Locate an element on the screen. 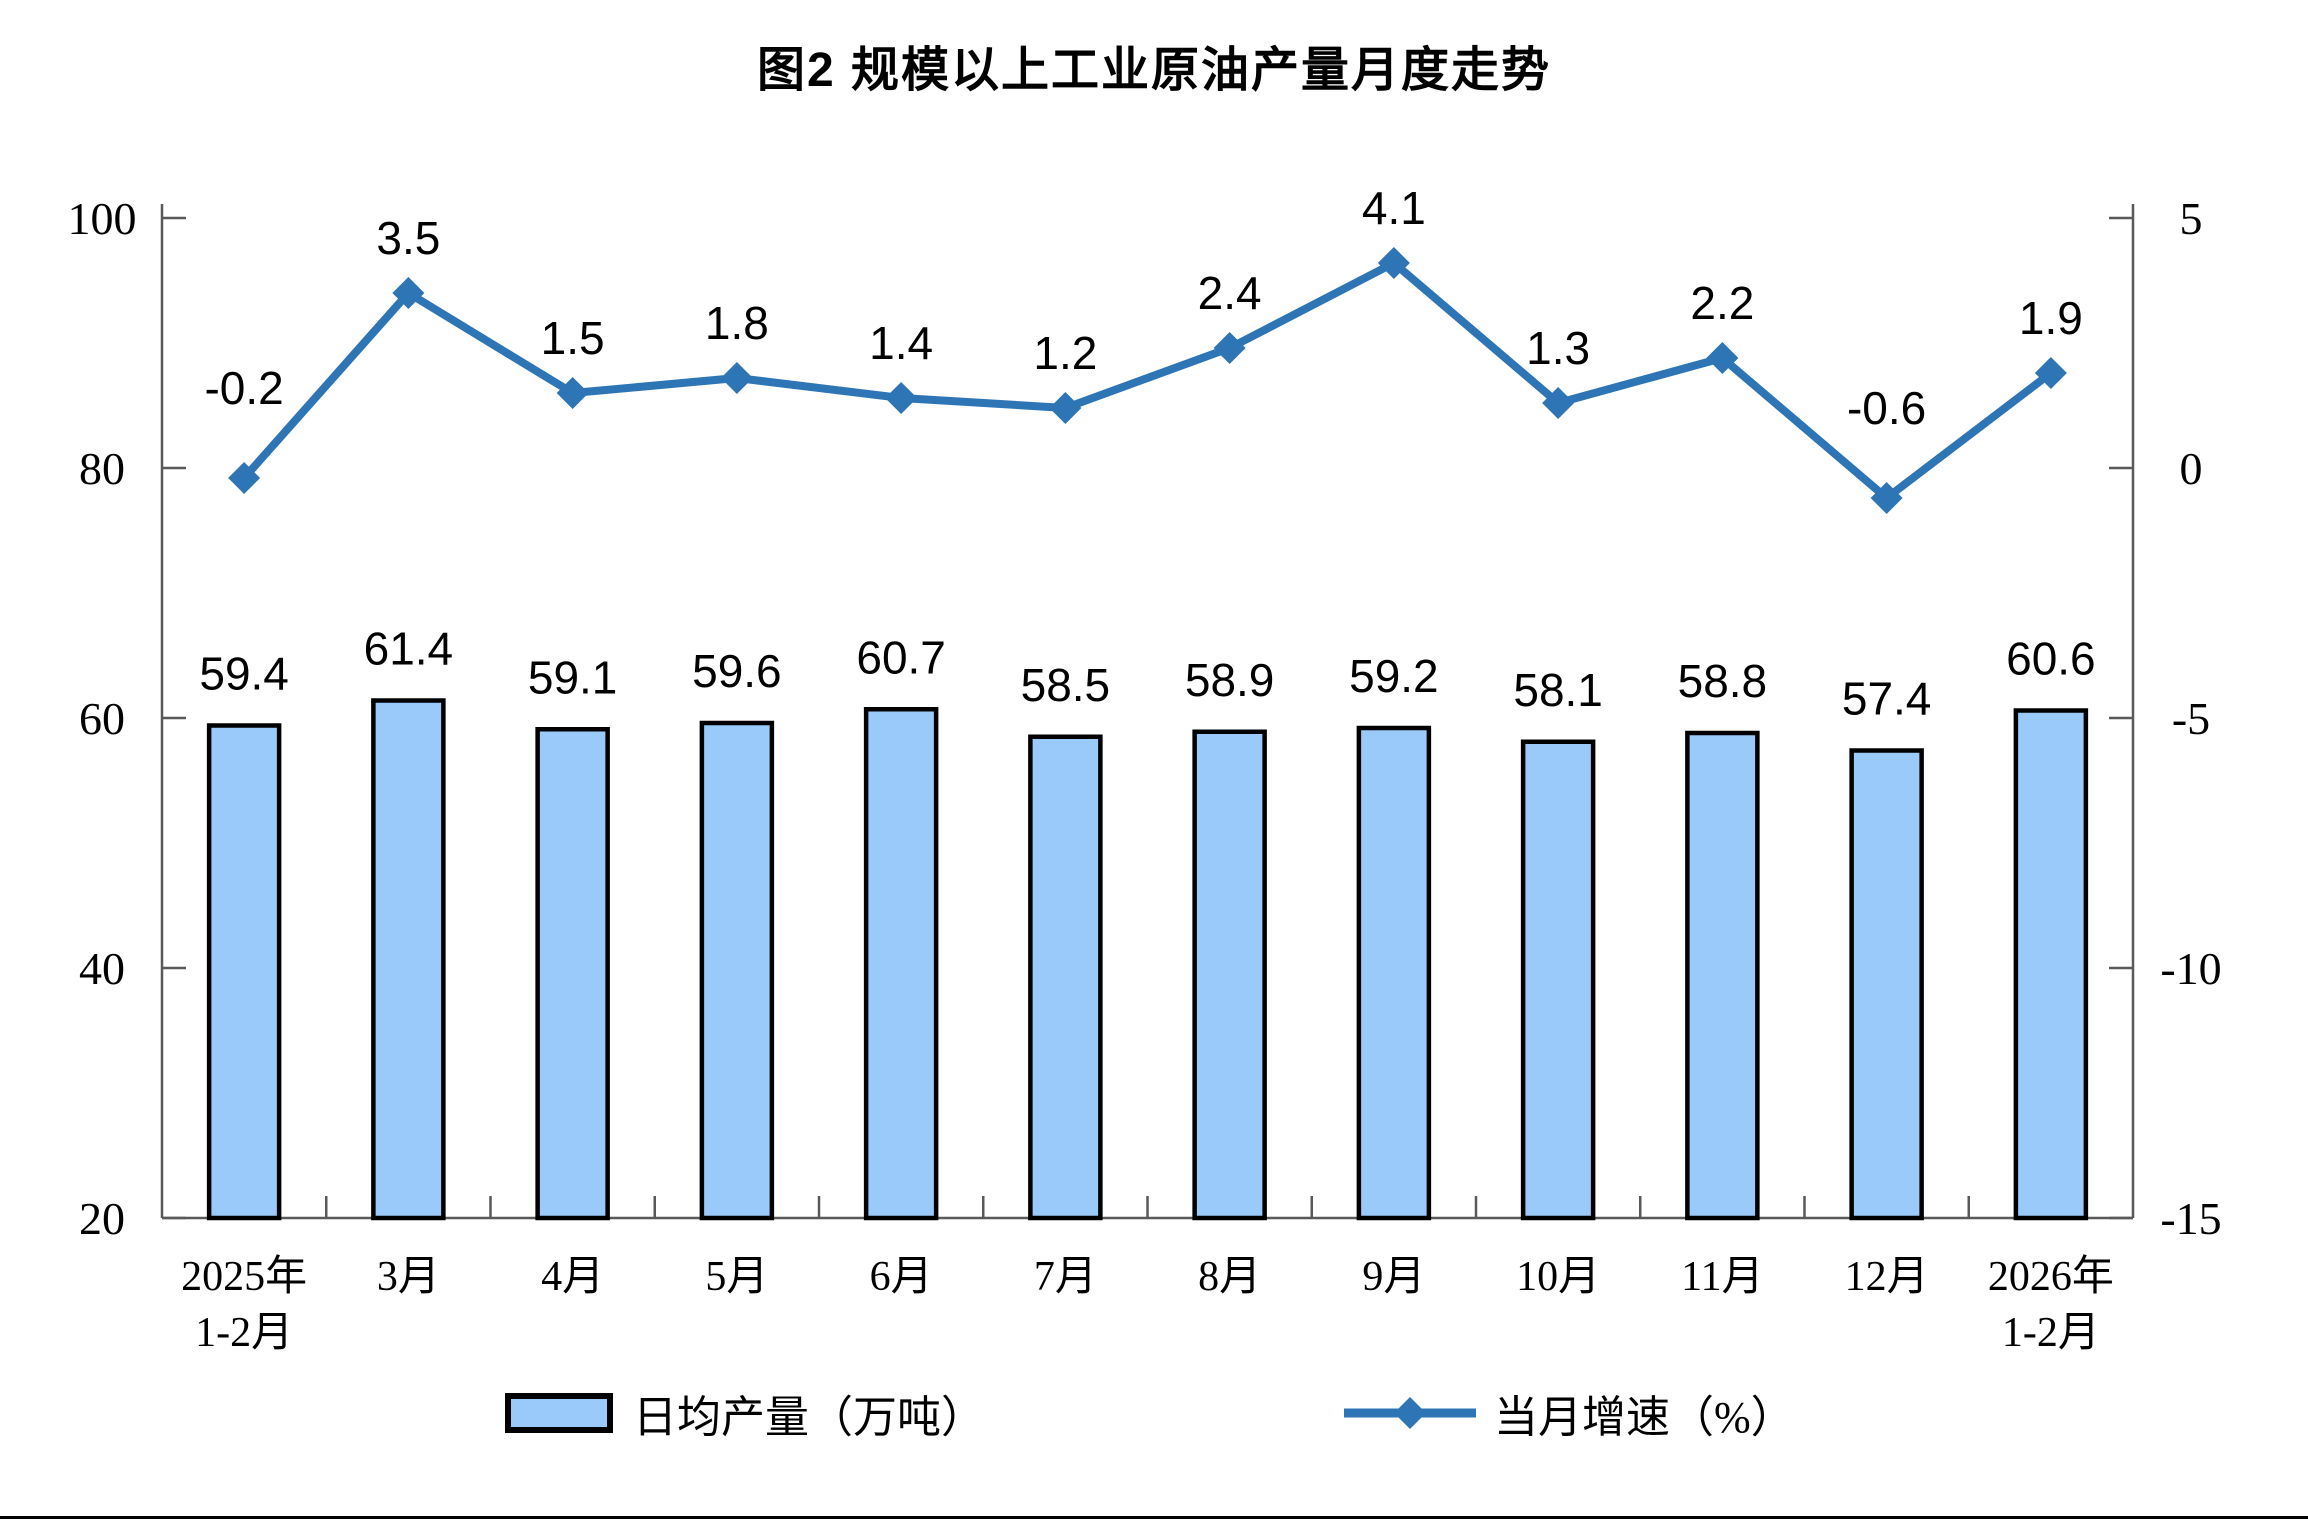  x-axis-category-label: 5月 is located at coordinates (736, 1277).